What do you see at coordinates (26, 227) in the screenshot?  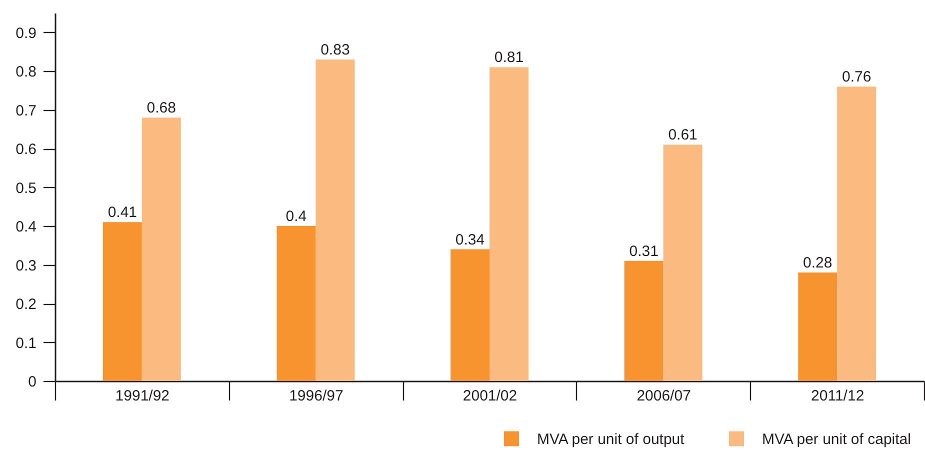 I see `y-tick-label: 0.4` at bounding box center [26, 227].